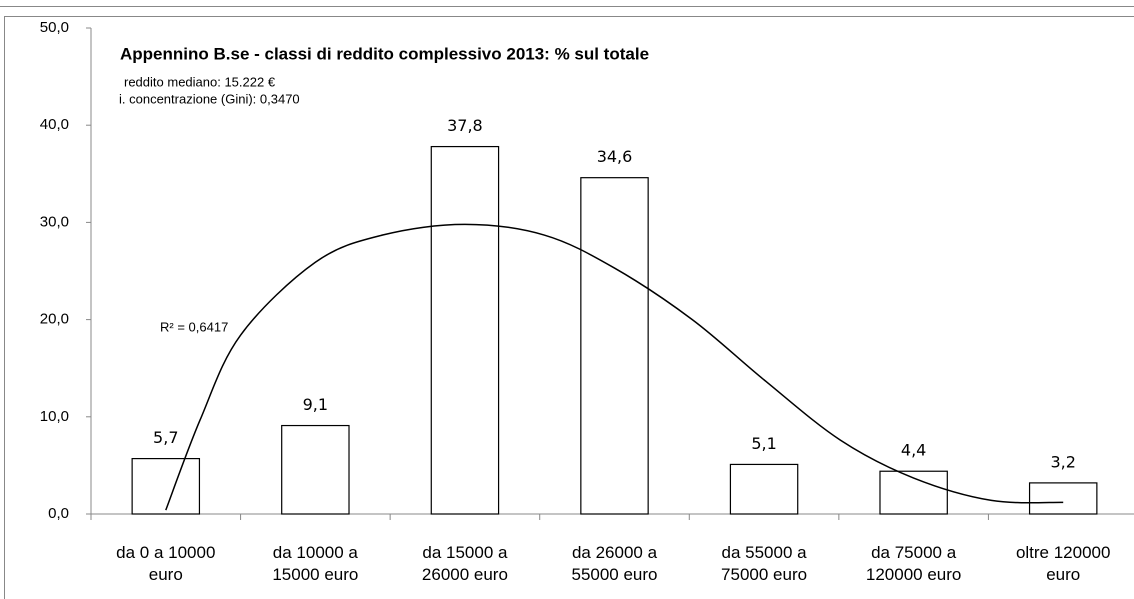 The image size is (1134, 599). What do you see at coordinates (465, 563) in the screenshot?
I see `x-tick-label: da 15000 a 26000 euro` at bounding box center [465, 563].